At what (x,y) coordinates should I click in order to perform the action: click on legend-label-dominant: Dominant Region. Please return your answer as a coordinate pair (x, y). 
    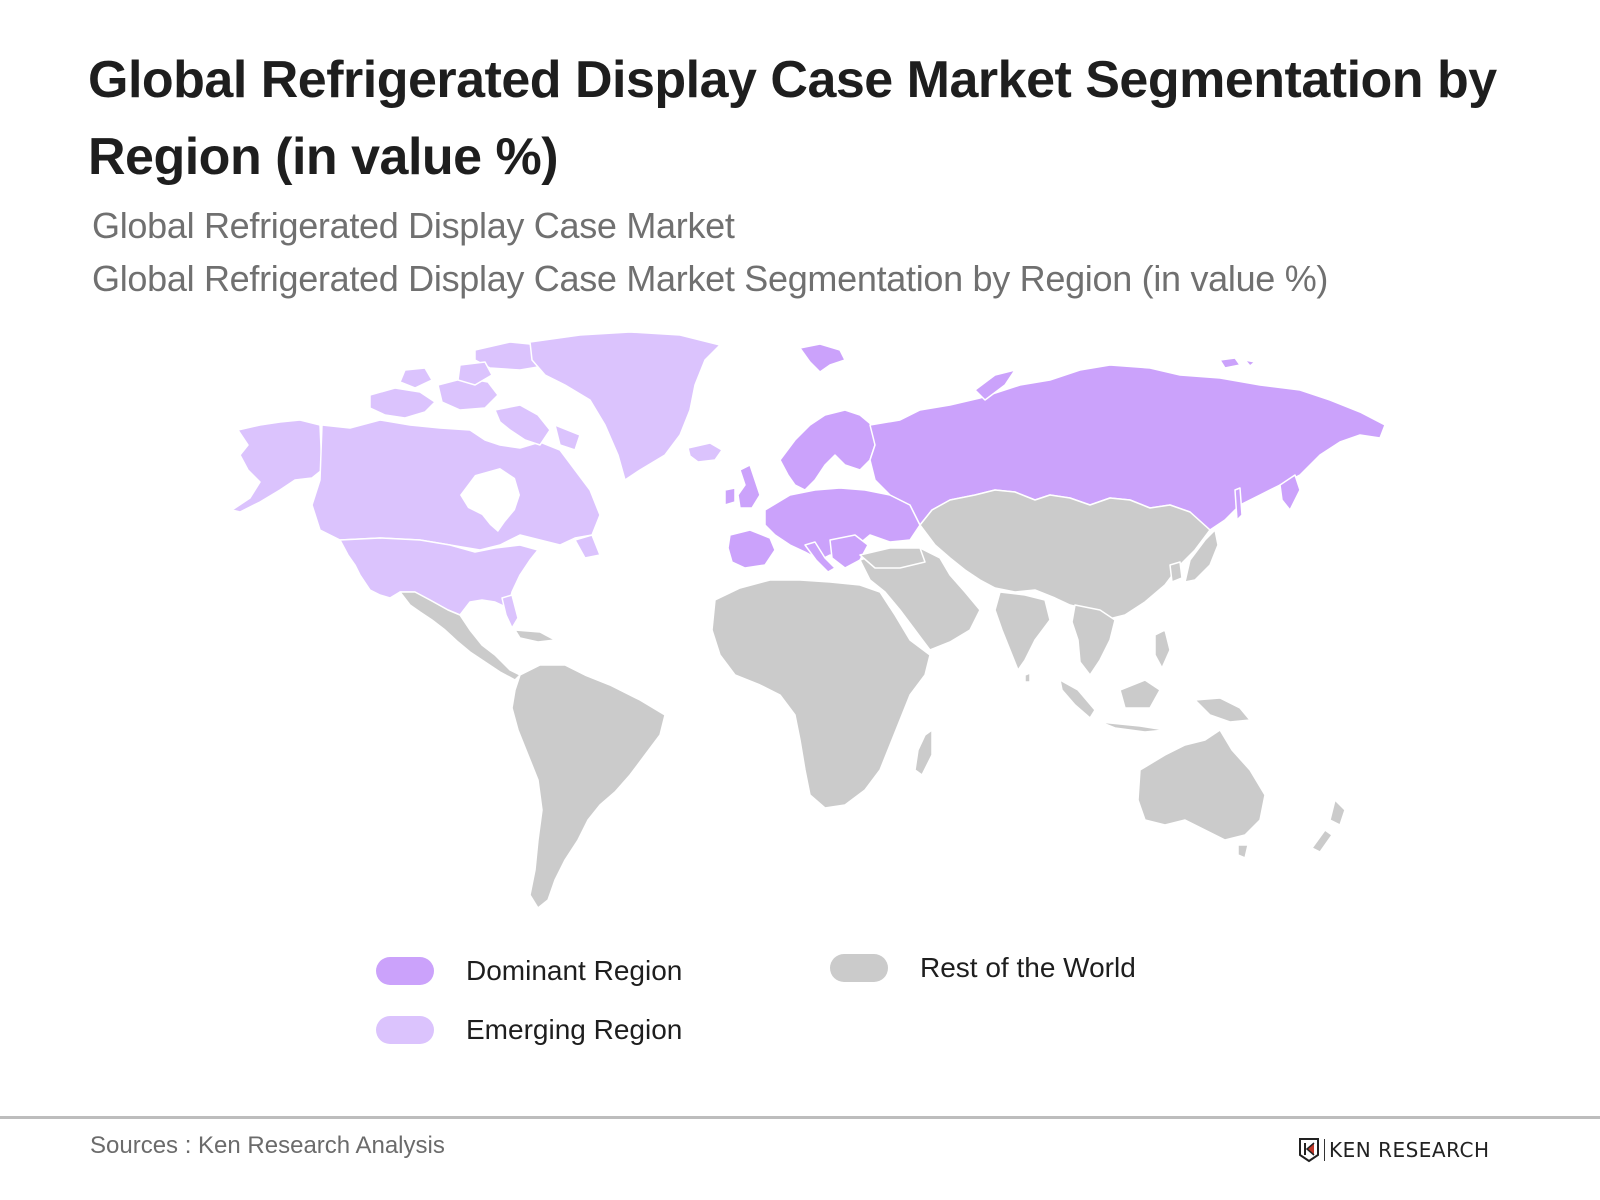
    Looking at the image, I should click on (574, 970).